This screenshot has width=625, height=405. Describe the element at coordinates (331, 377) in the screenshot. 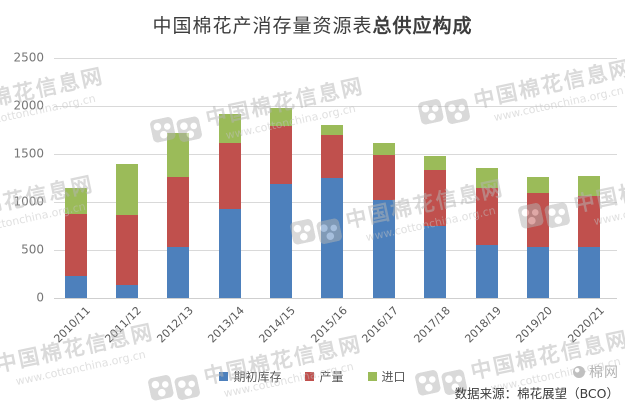

I see `legend-label: 产量` at that location.